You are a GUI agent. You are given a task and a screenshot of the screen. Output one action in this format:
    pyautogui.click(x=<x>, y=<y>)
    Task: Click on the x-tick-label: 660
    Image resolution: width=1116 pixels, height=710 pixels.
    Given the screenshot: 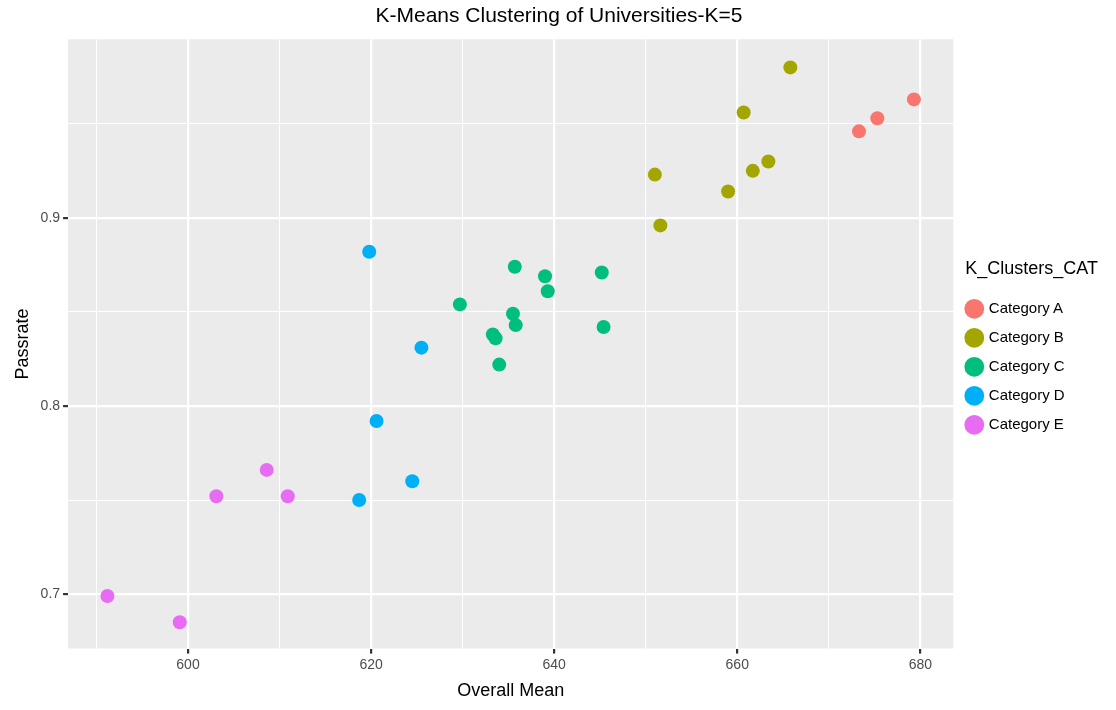 What is the action you would take?
    pyautogui.click(x=737, y=663)
    